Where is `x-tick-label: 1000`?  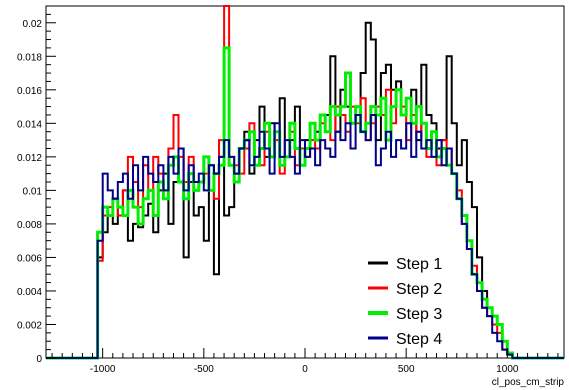 x-tick-label: 1000 is located at coordinates (507, 369).